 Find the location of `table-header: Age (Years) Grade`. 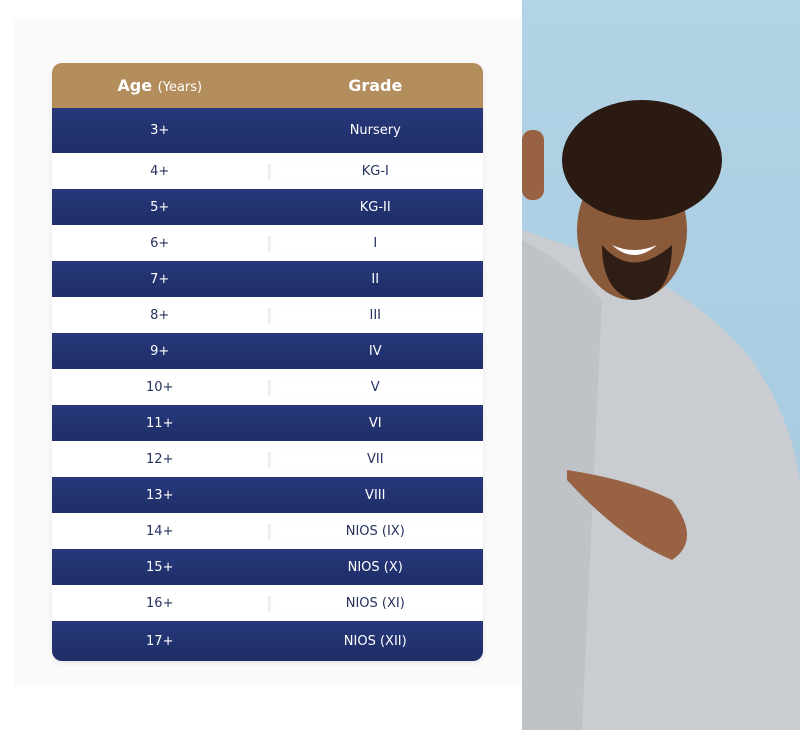

table-header: Age (Years) Grade is located at coordinates (267, 85).